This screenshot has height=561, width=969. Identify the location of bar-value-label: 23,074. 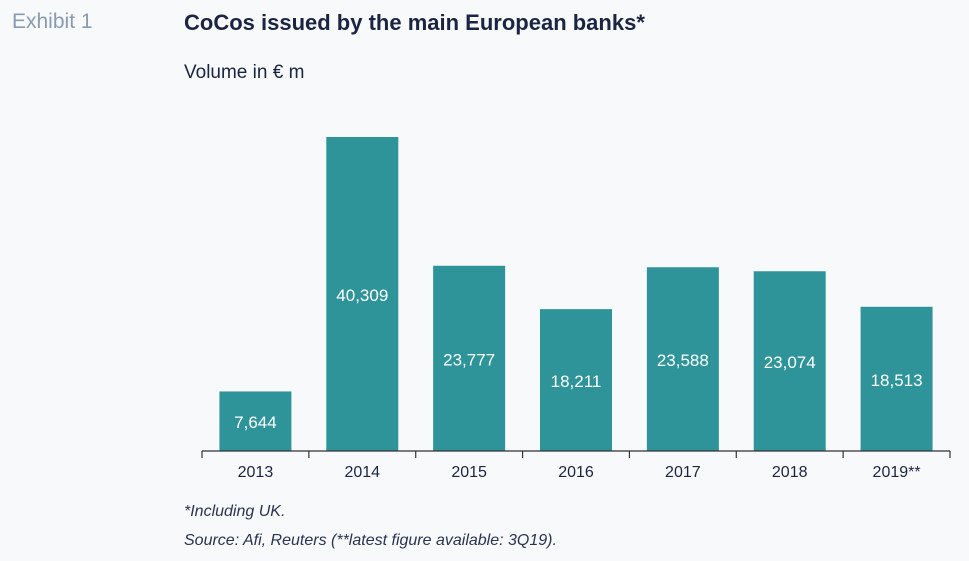
(790, 362).